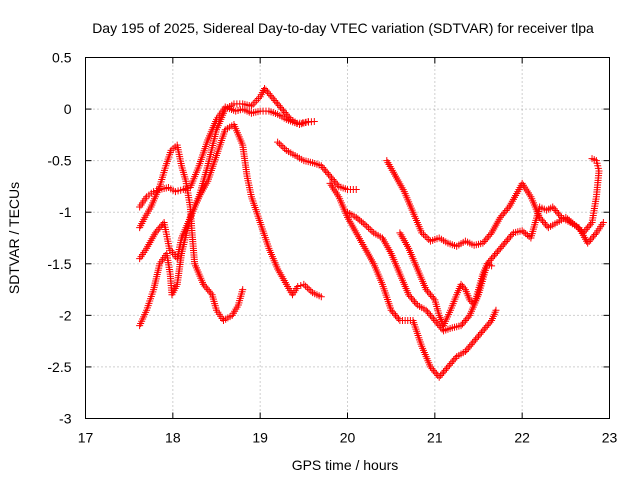 This screenshot has width=640, height=480. What do you see at coordinates (173, 438) in the screenshot?
I see `x-tick-label: 18` at bounding box center [173, 438].